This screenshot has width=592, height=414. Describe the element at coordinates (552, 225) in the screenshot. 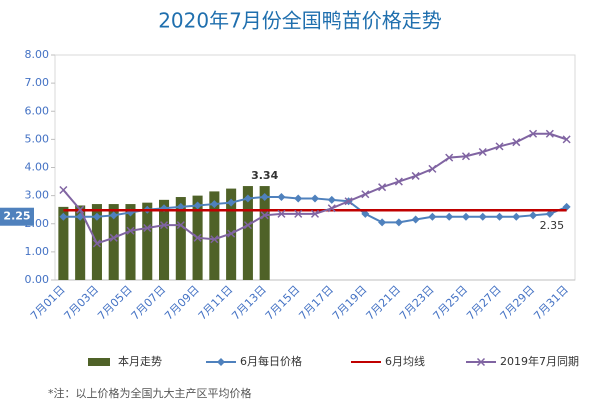

I see `data-label: 2.35` at that location.